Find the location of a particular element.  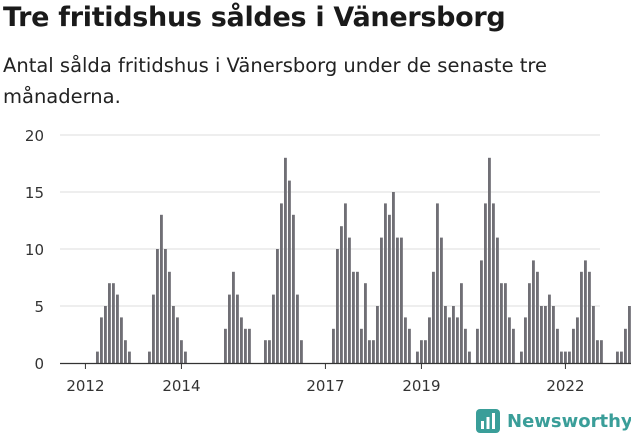

x-axis: 201220142017201920222024 is located at coordinates (345, 378).